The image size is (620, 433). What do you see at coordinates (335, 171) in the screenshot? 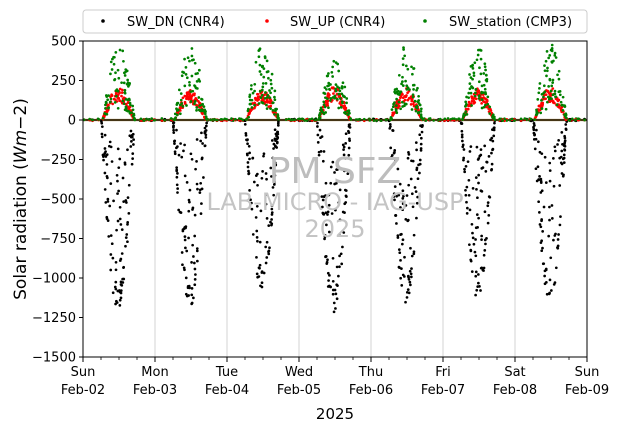
I see `watermark-line-1: PM SFZ` at bounding box center [335, 171].